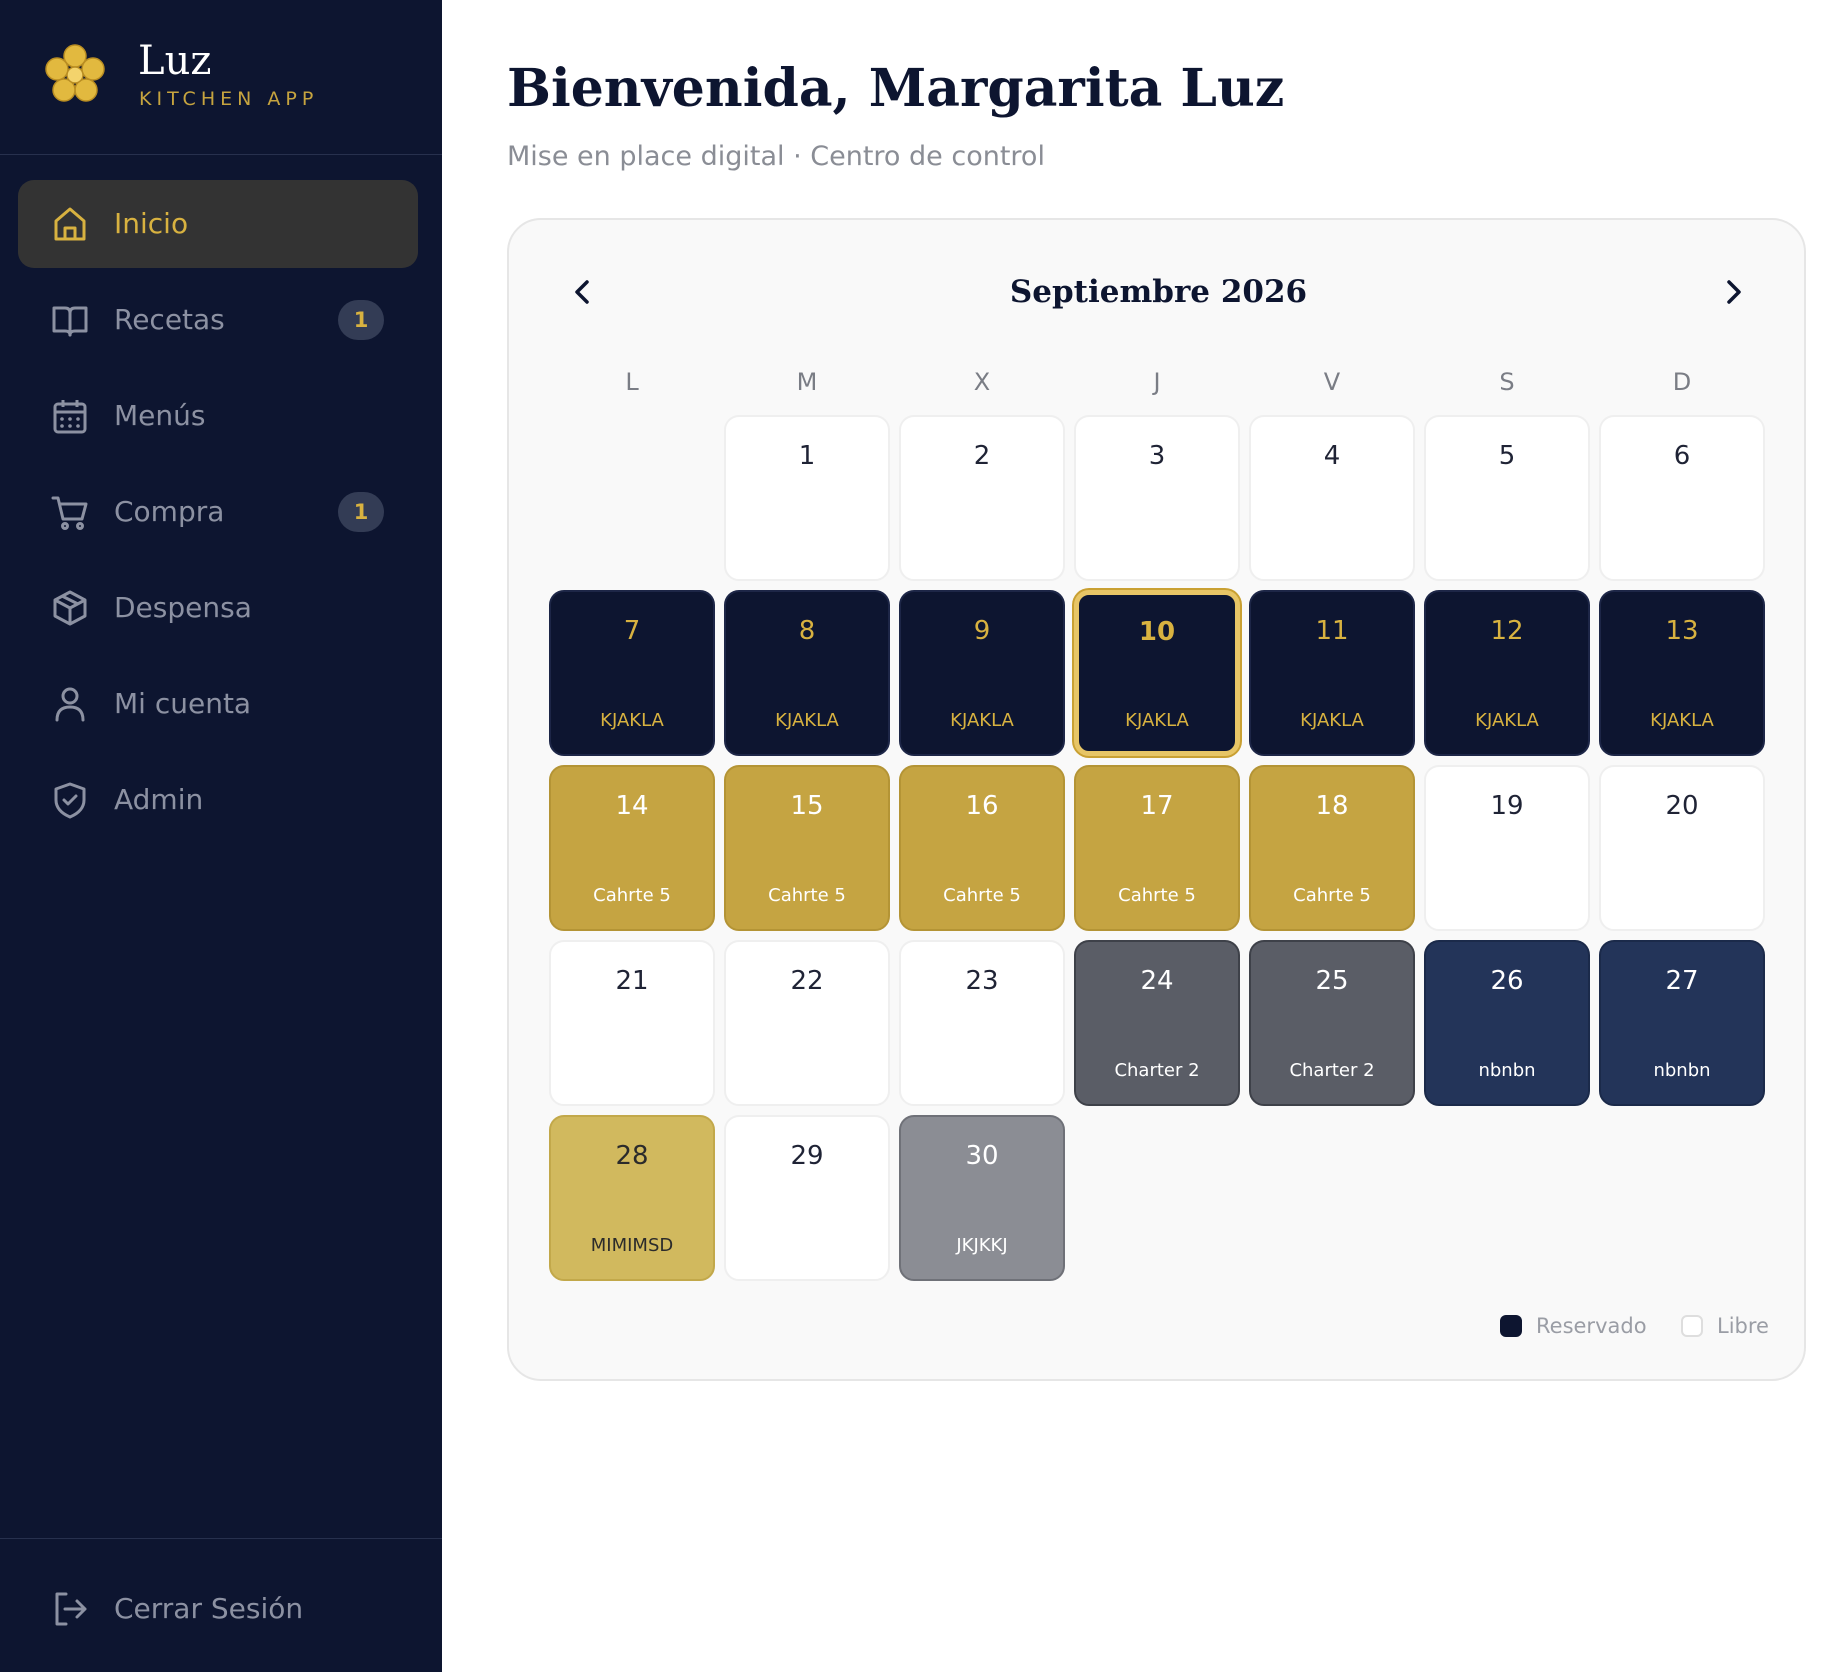  I want to click on weekday-label: L, so click(632, 382).